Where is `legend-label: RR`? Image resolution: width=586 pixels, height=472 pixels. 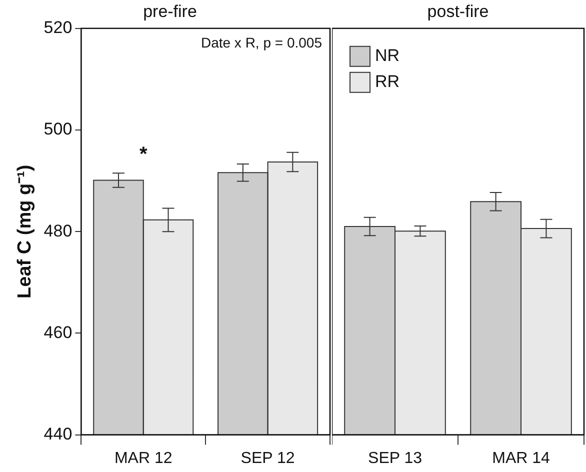 legend-label: RR is located at coordinates (387, 82).